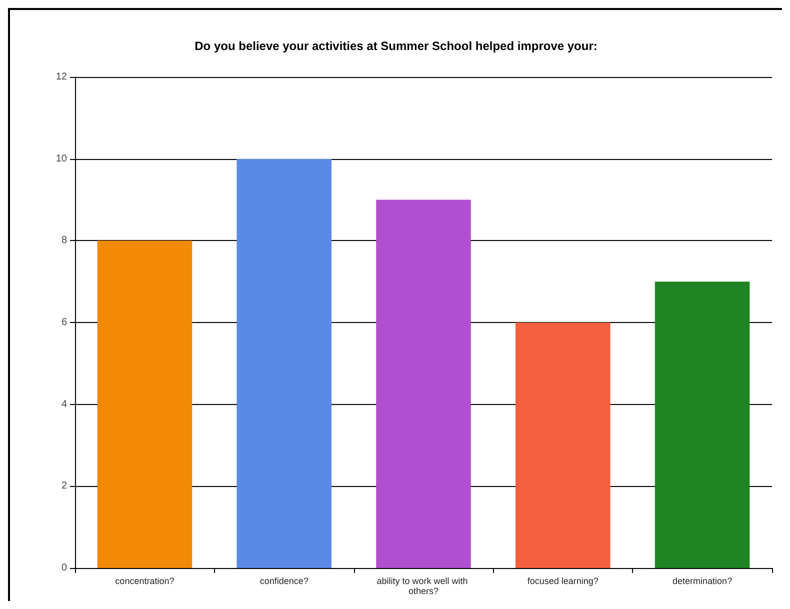 The width and height of the screenshot is (790, 609). Describe the element at coordinates (423, 586) in the screenshot. I see `x-tick-label: ability to work well with others?` at that location.